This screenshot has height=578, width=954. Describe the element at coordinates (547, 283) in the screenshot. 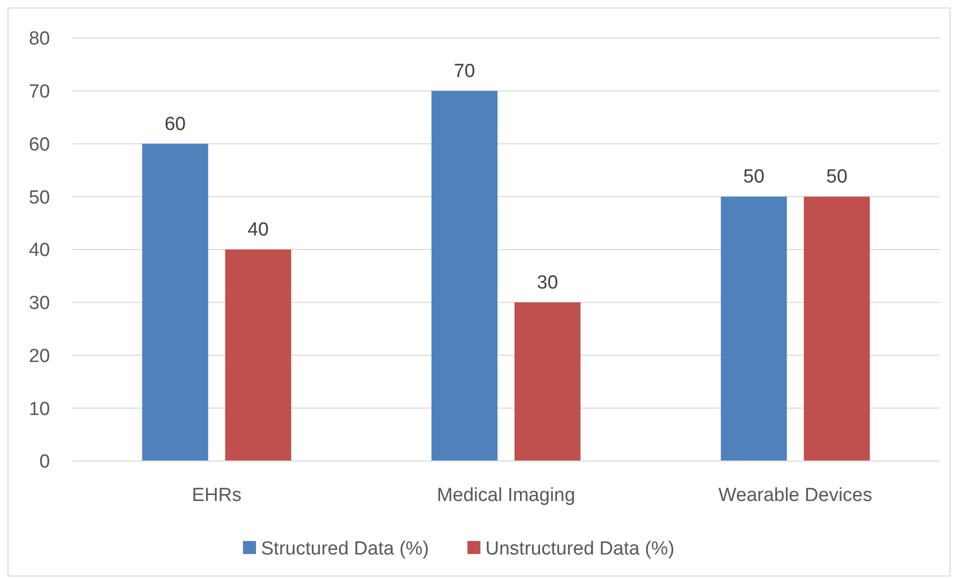

I see `data-label: 30` at that location.